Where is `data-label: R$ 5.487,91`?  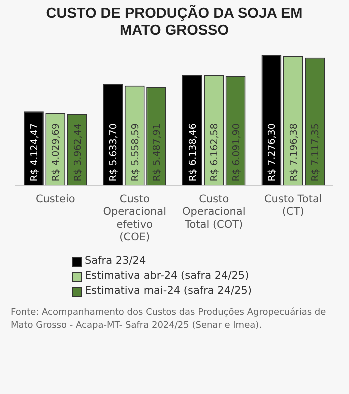
data-label: R$ 5.487,91 is located at coordinates (158, 153).